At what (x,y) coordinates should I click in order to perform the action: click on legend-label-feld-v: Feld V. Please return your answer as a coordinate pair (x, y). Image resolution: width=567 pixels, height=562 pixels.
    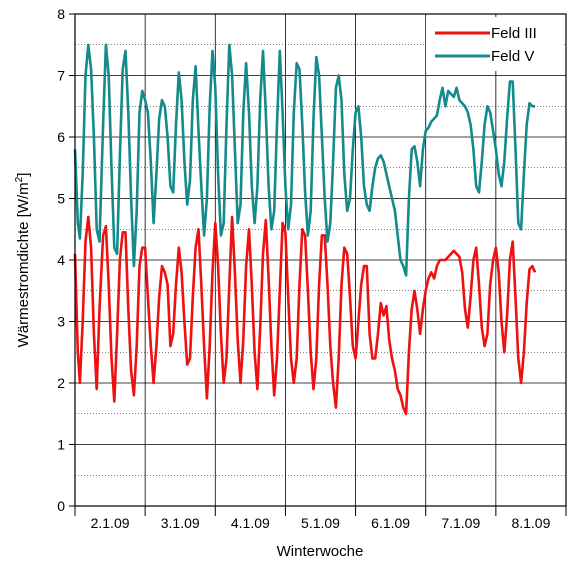
    Looking at the image, I should click on (512, 56).